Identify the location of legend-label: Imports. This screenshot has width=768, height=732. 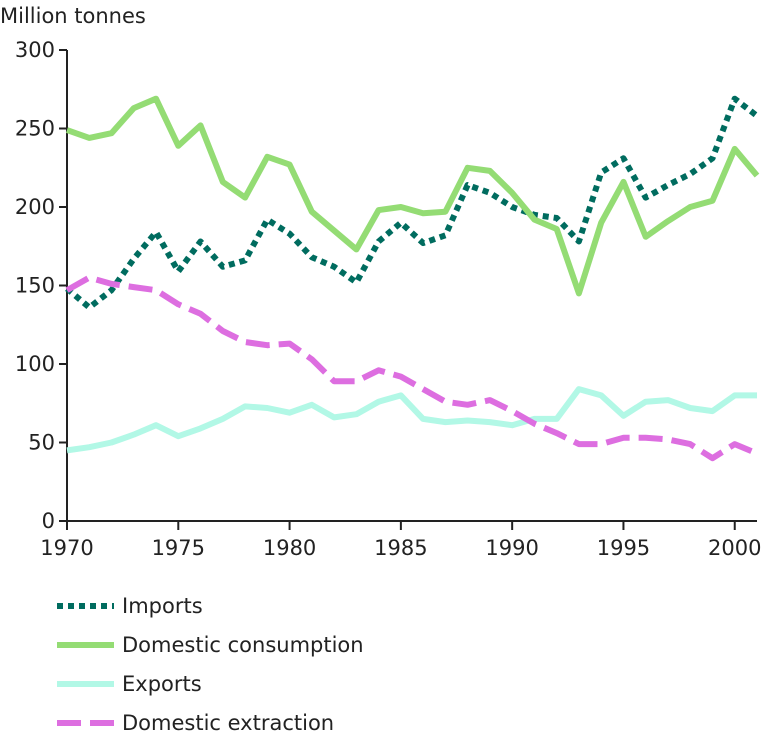
(162, 606).